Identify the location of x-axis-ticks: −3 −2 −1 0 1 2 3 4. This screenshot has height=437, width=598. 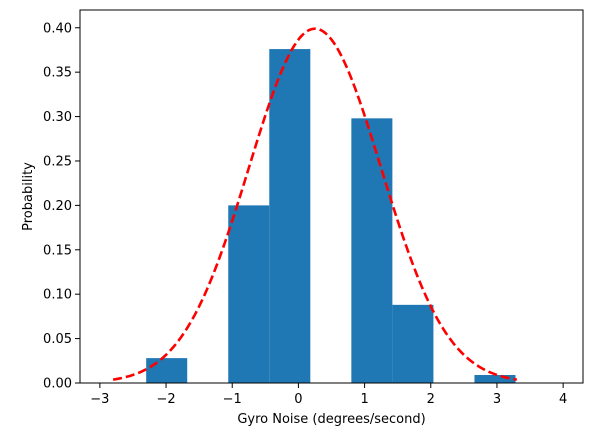
(328, 395).